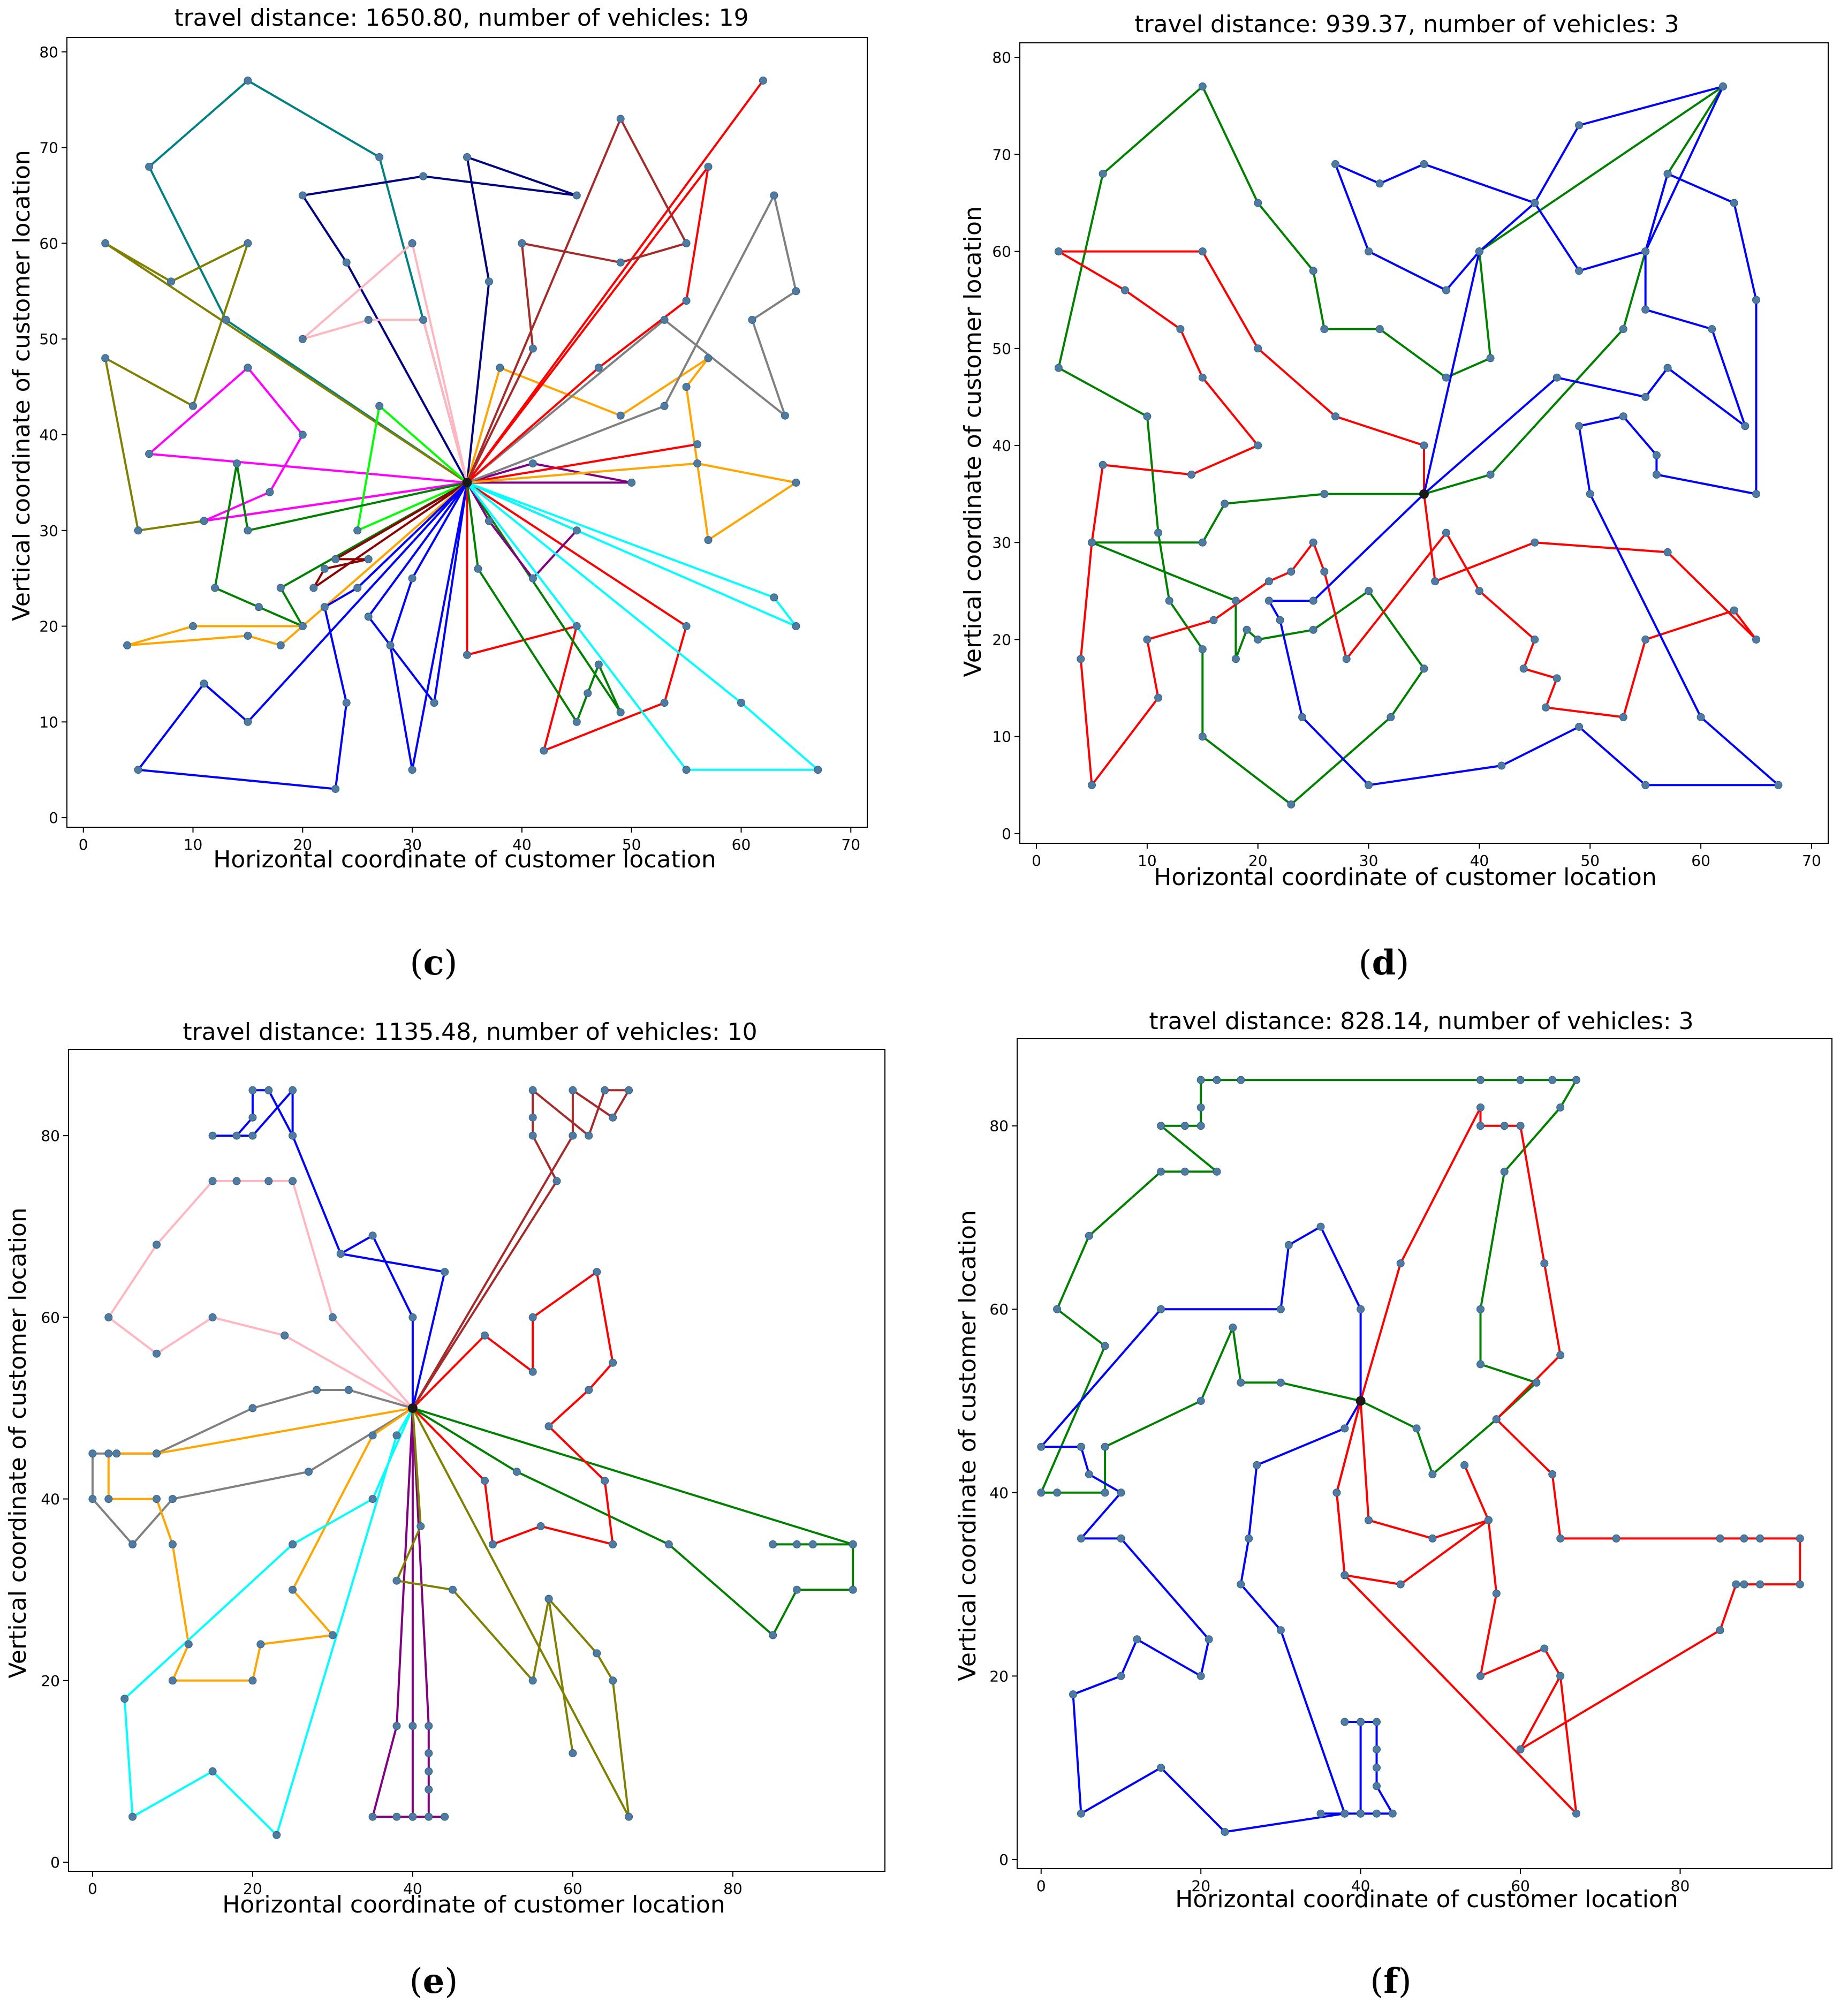 This screenshot has height=2003, width=1848. Describe the element at coordinates (1001, 57) in the screenshot. I see `y-tick-label: 80` at that location.